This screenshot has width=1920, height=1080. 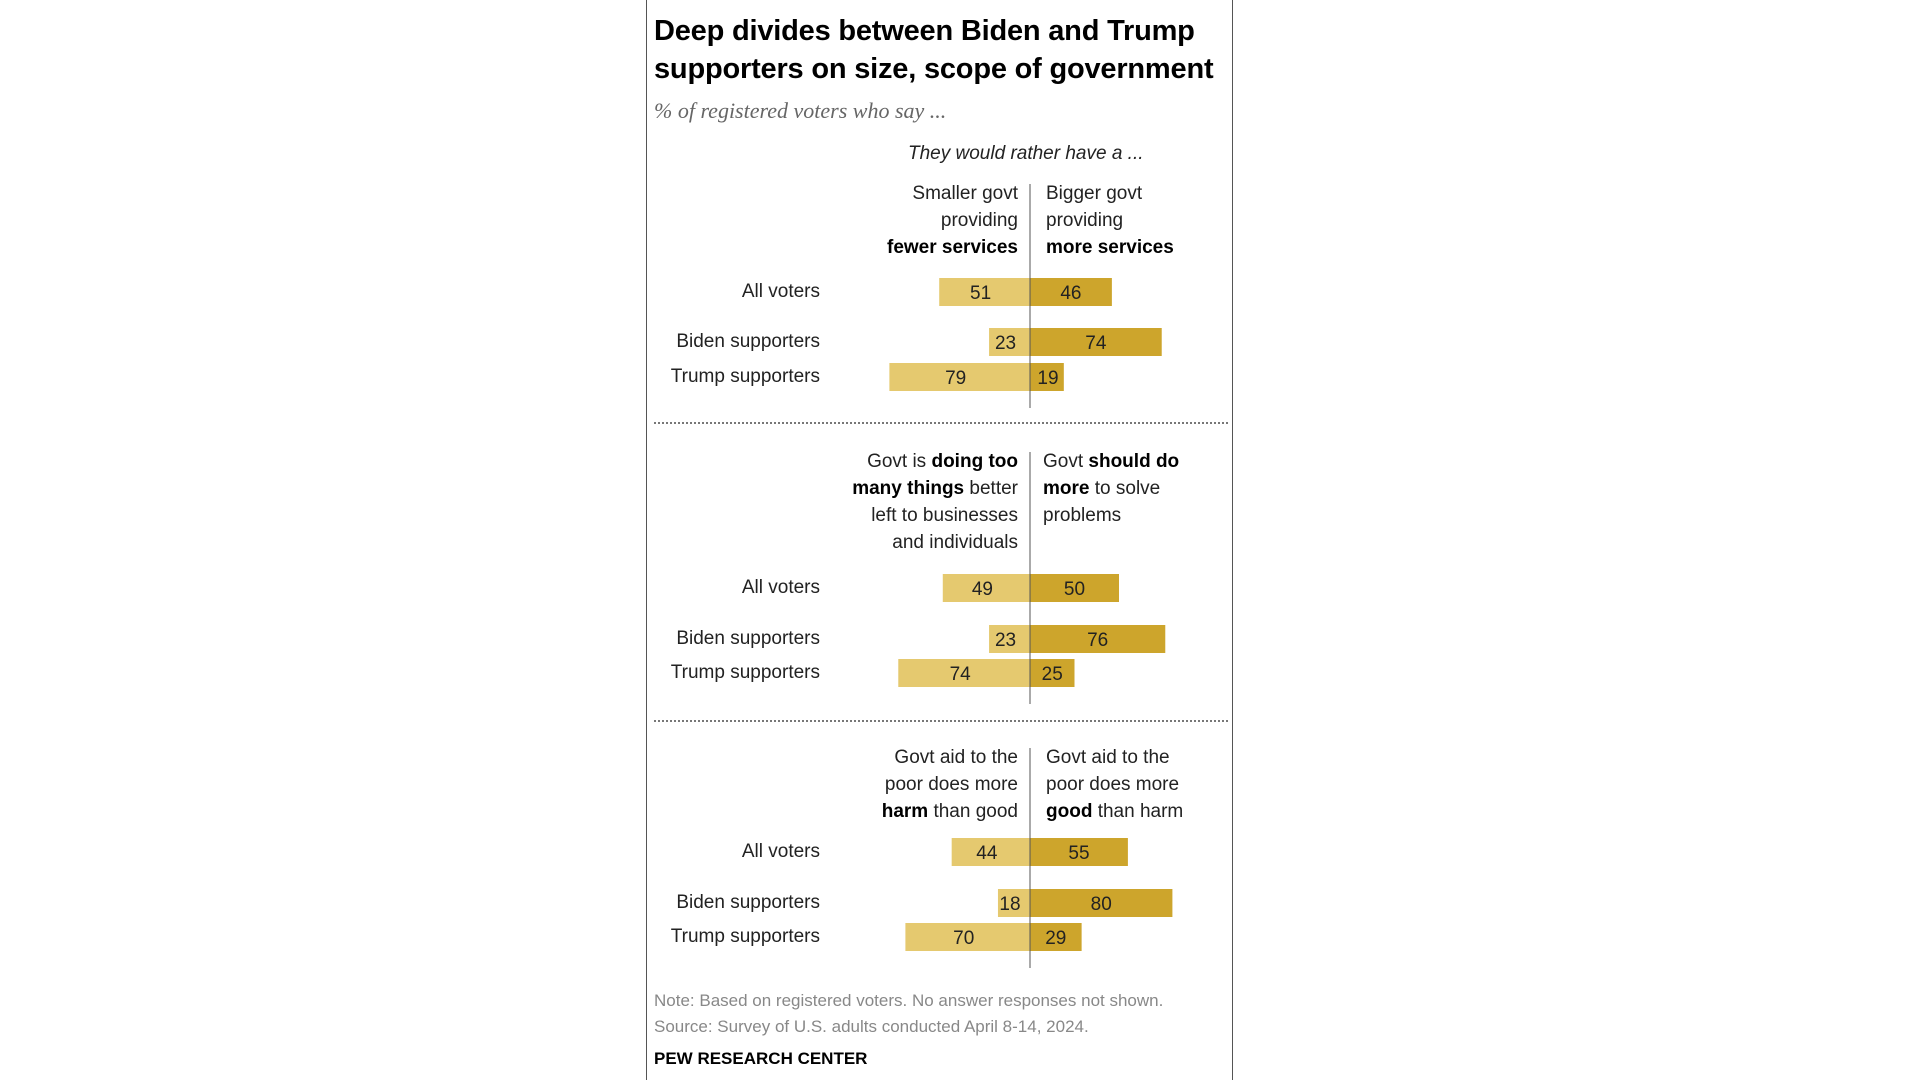 I want to click on header-line: Bigger govt, so click(x=1110, y=193).